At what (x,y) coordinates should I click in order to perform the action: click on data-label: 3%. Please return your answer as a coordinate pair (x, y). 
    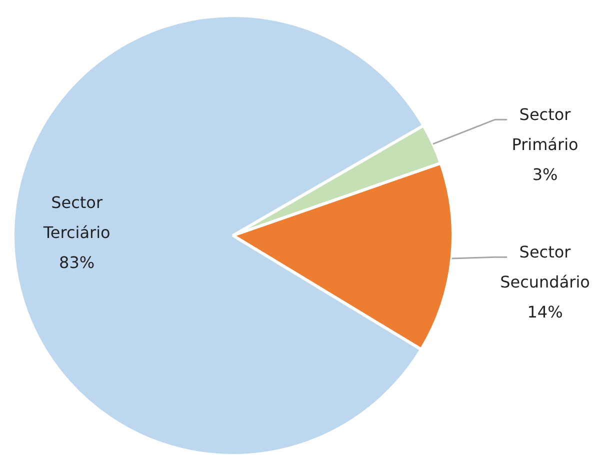
    Looking at the image, I should click on (545, 174).